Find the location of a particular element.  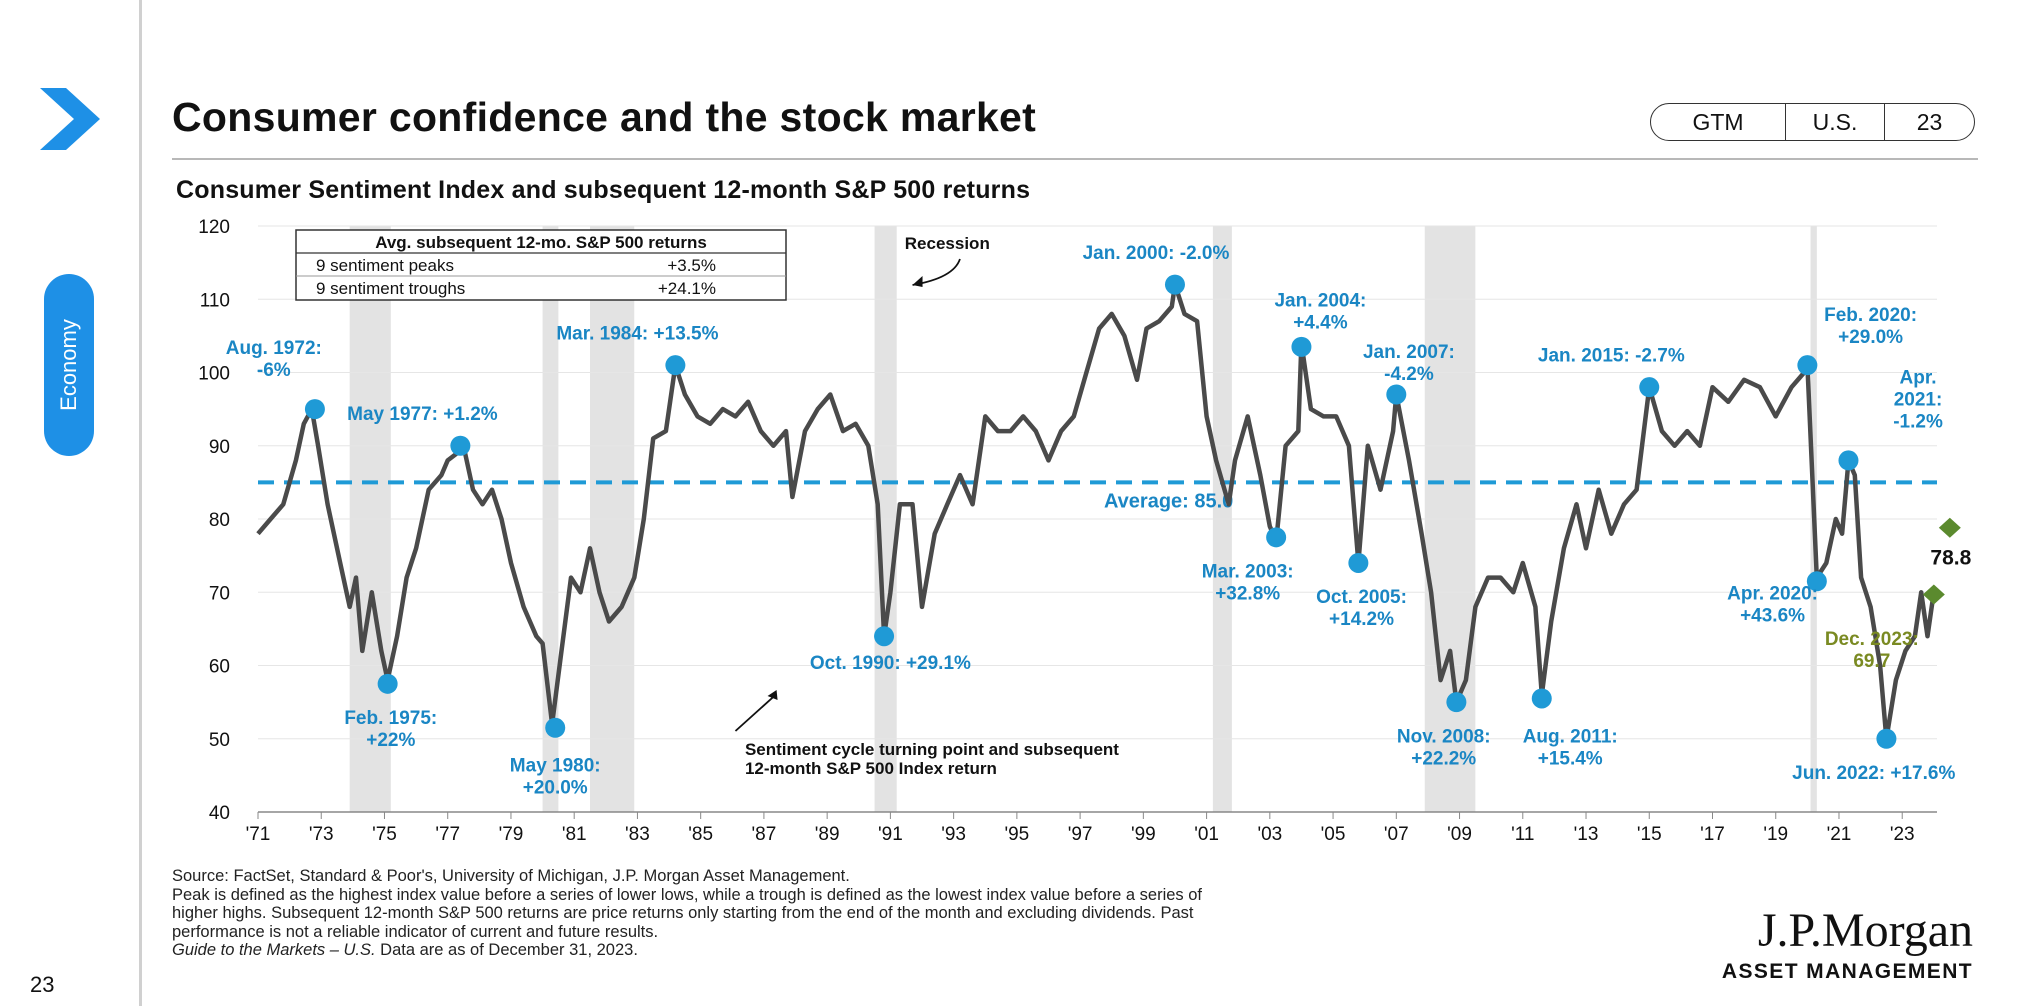

returns-table-row-value: +24.1% is located at coordinates (687, 288).